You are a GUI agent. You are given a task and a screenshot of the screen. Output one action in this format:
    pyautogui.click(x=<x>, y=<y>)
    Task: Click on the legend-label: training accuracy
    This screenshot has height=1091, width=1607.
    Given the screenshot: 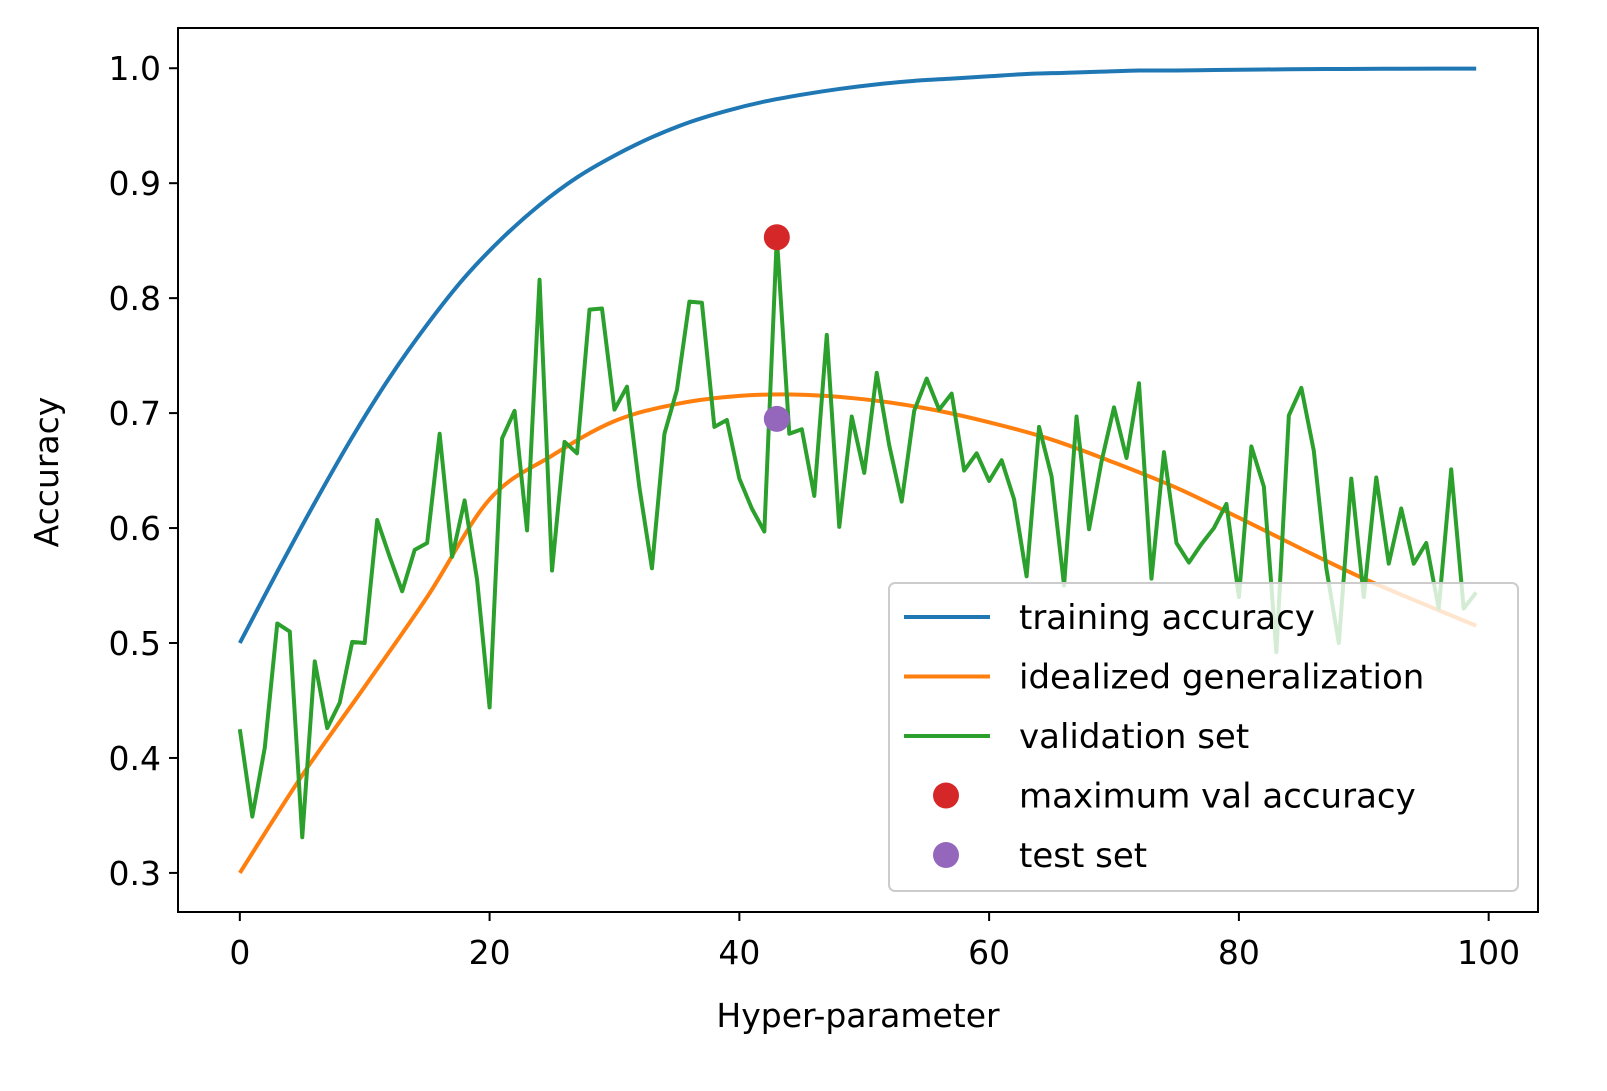 What is the action you would take?
    pyautogui.click(x=1167, y=618)
    